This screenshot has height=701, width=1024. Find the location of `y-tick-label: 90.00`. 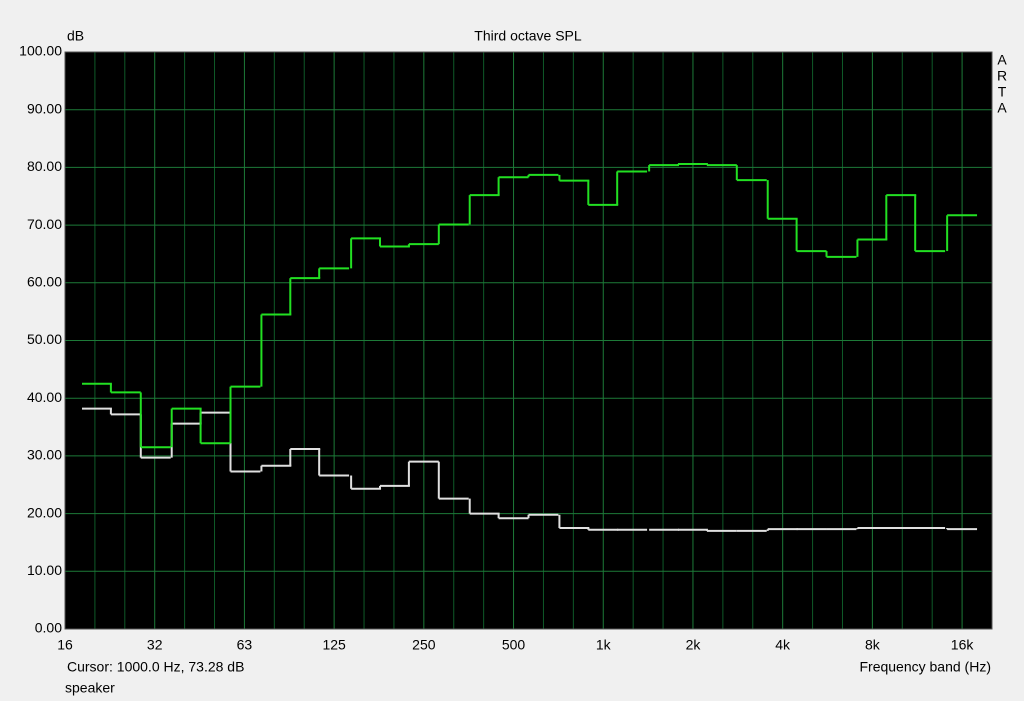

y-tick-label: 90.00 is located at coordinates (44, 108).